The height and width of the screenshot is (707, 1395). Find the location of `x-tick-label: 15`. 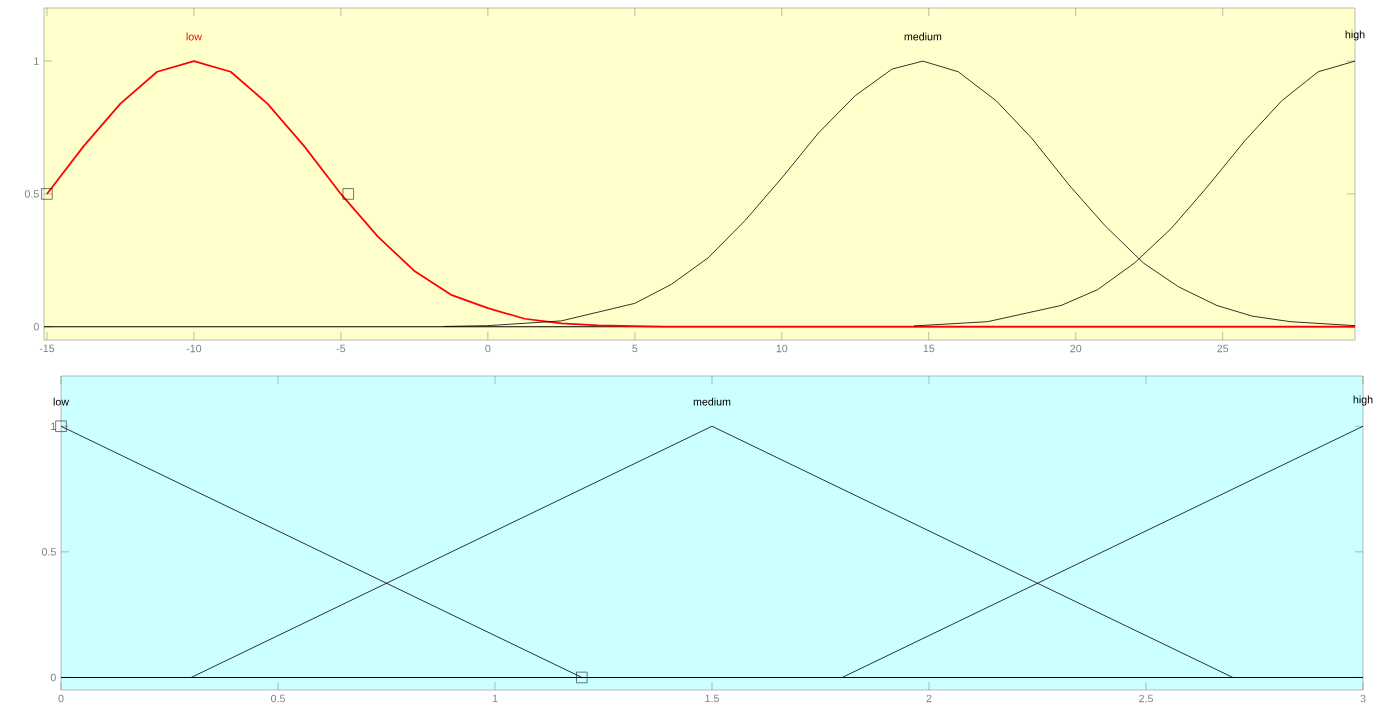

x-tick-label: 15 is located at coordinates (929, 348).